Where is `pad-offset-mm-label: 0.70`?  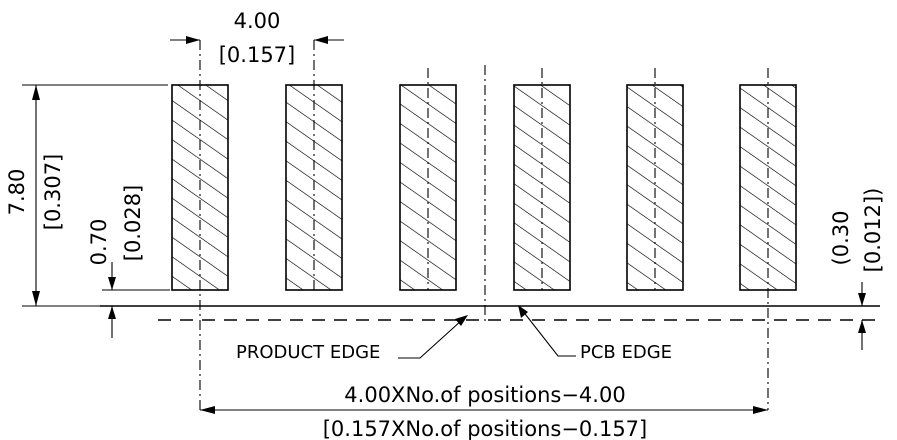
pad-offset-mm-label: 0.70 is located at coordinates (99, 242).